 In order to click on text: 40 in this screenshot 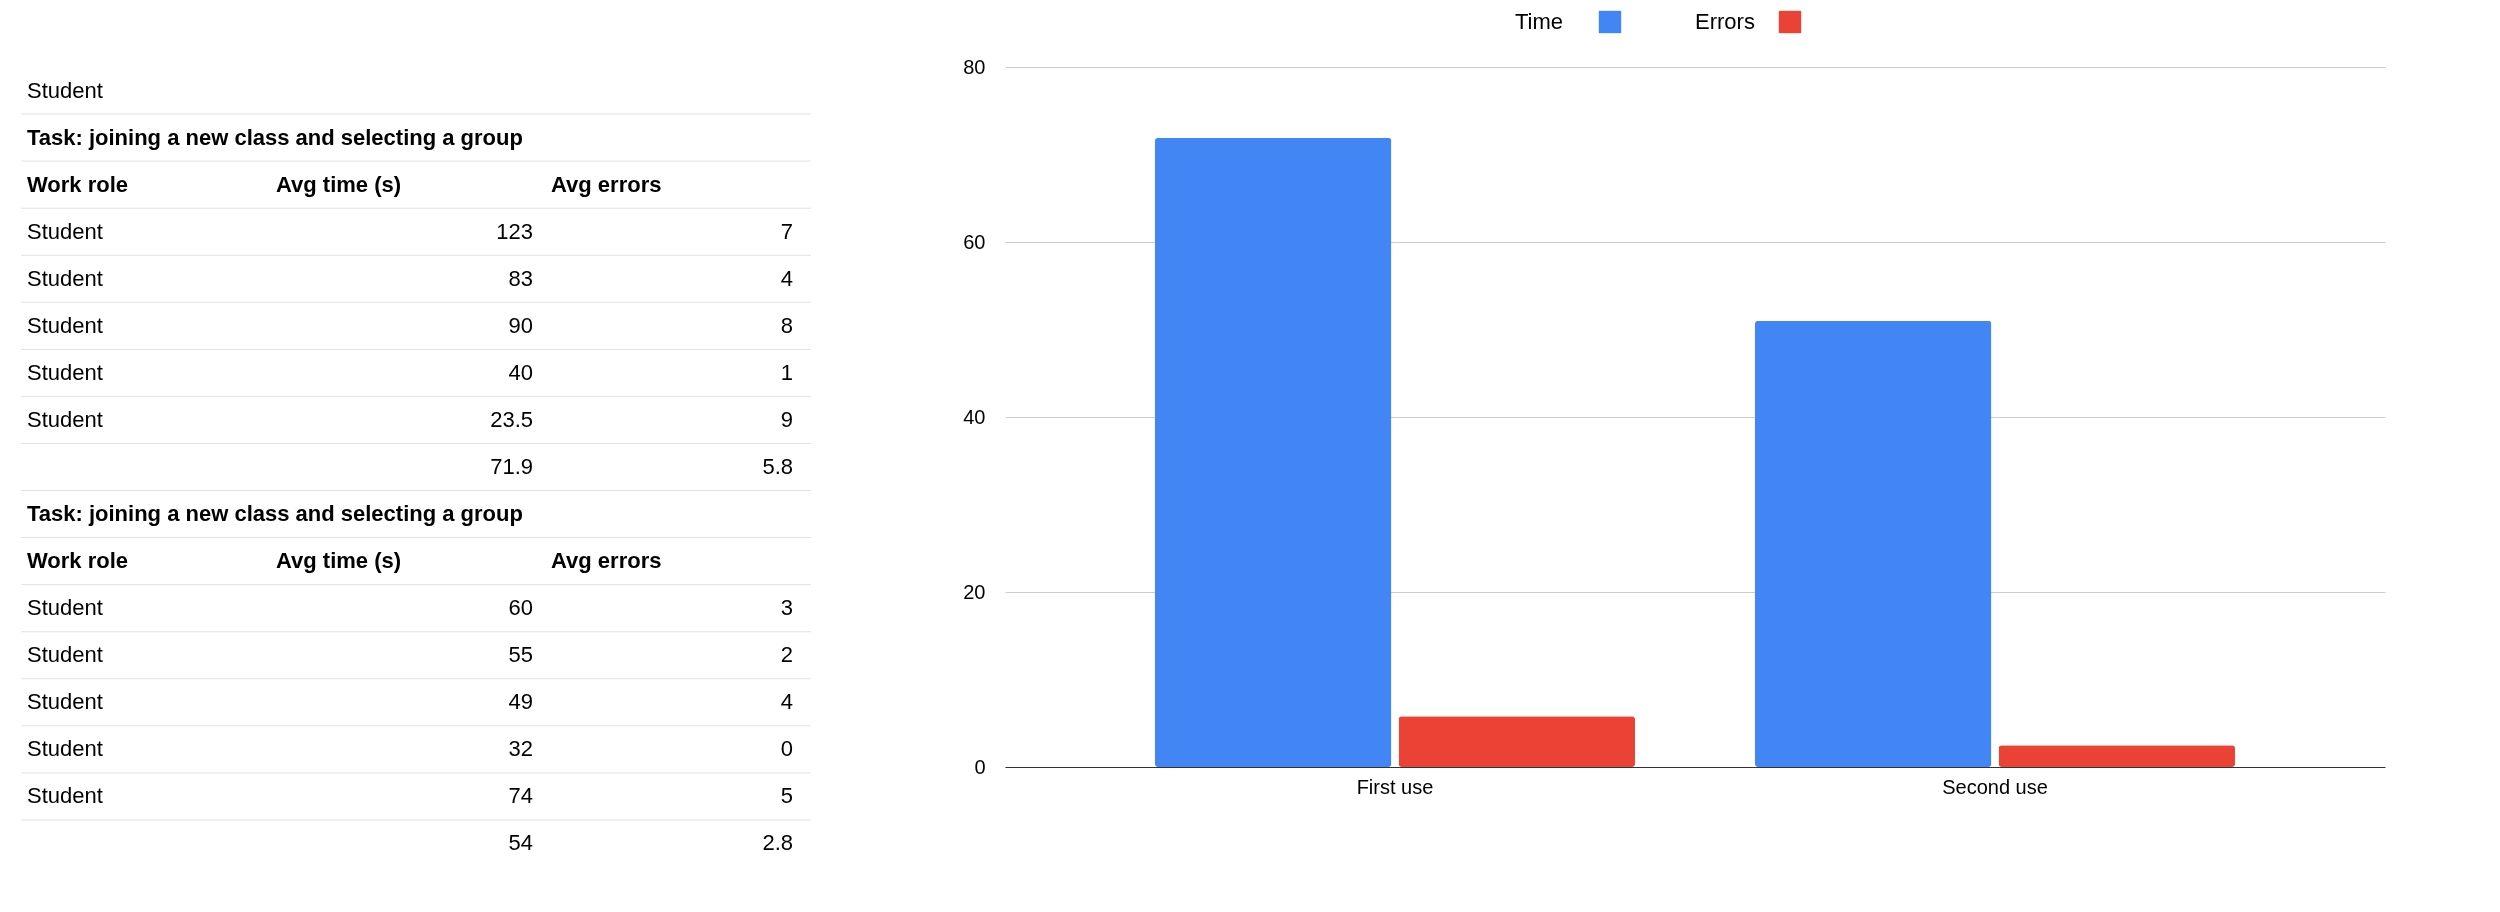, I will do `click(520, 372)`.